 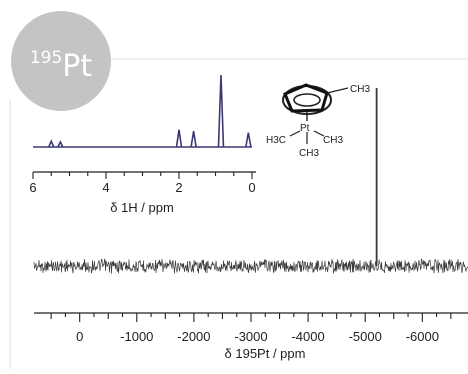 What do you see at coordinates (251, 328) in the screenshot?
I see `main-axis-ticks: 0 -1000 -2000 -3000 -4000 -5000 -6000` at bounding box center [251, 328].